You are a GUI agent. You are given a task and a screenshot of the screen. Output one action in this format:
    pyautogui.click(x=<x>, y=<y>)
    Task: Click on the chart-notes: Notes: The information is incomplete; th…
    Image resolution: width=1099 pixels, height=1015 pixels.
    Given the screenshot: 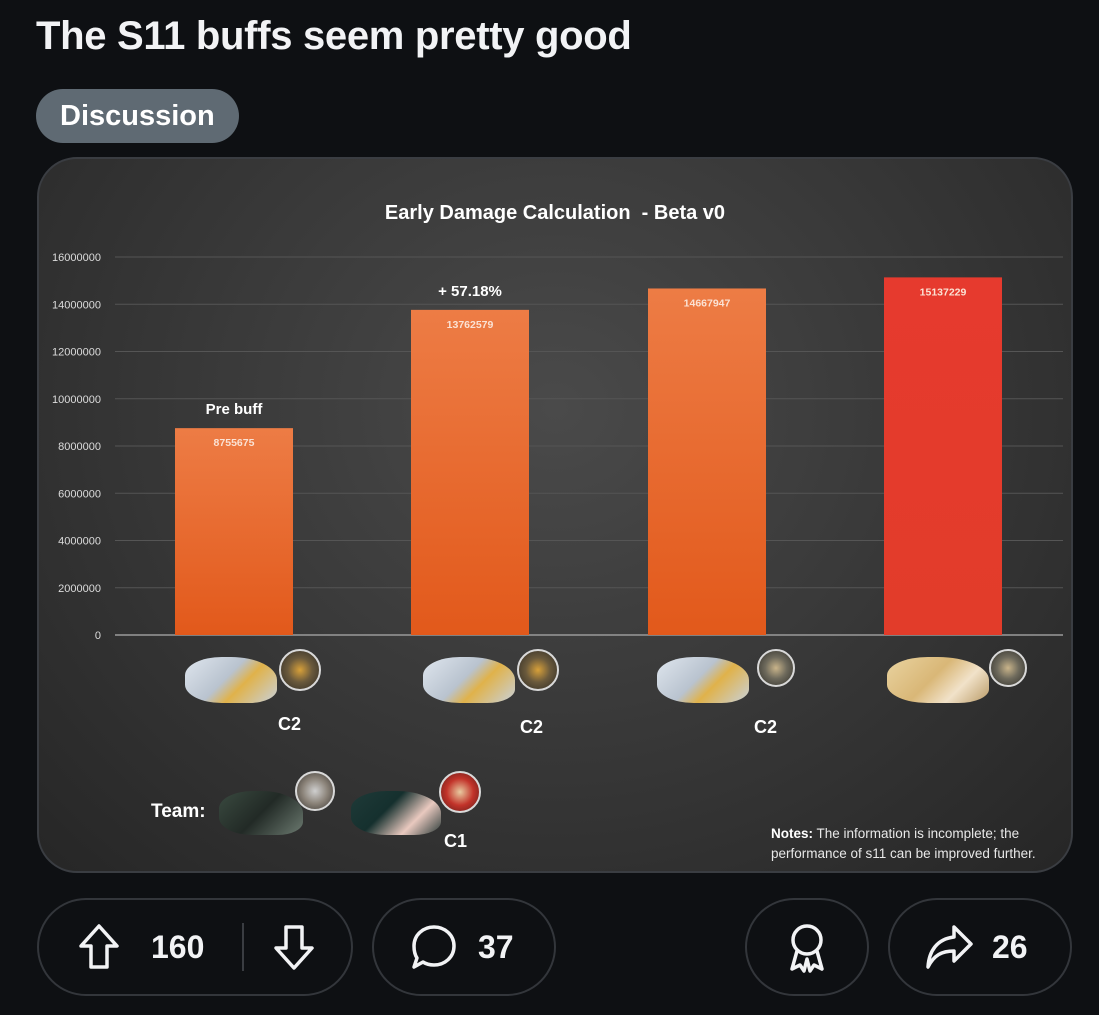 What is the action you would take?
    pyautogui.click(x=921, y=844)
    